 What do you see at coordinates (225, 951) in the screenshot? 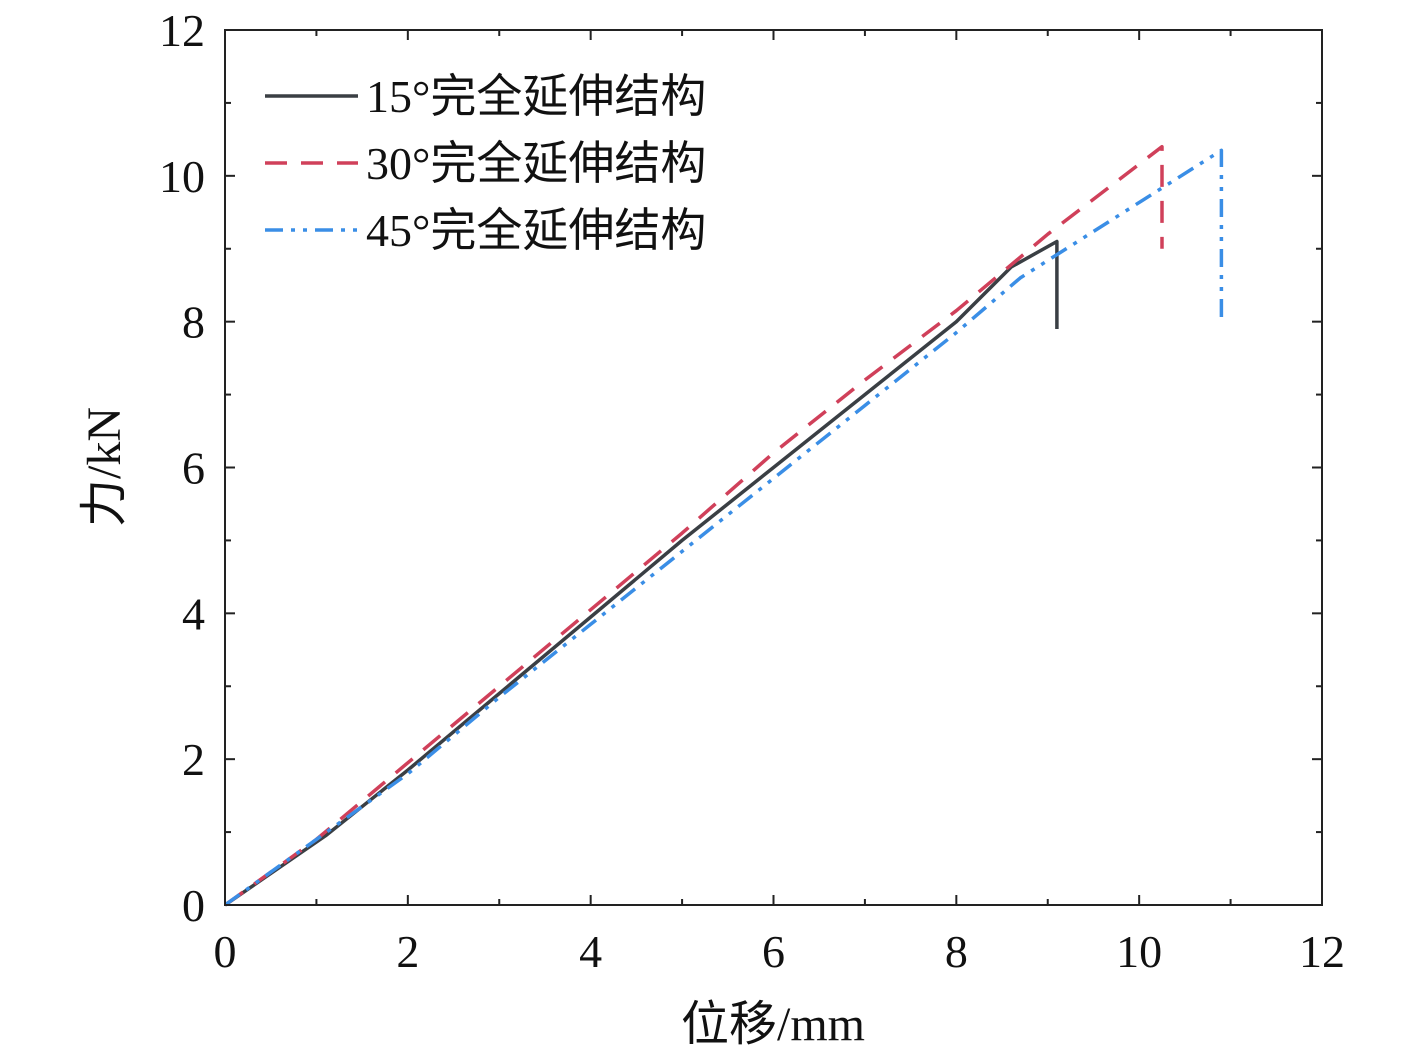
I see `x-tick-label: 0` at bounding box center [225, 951].